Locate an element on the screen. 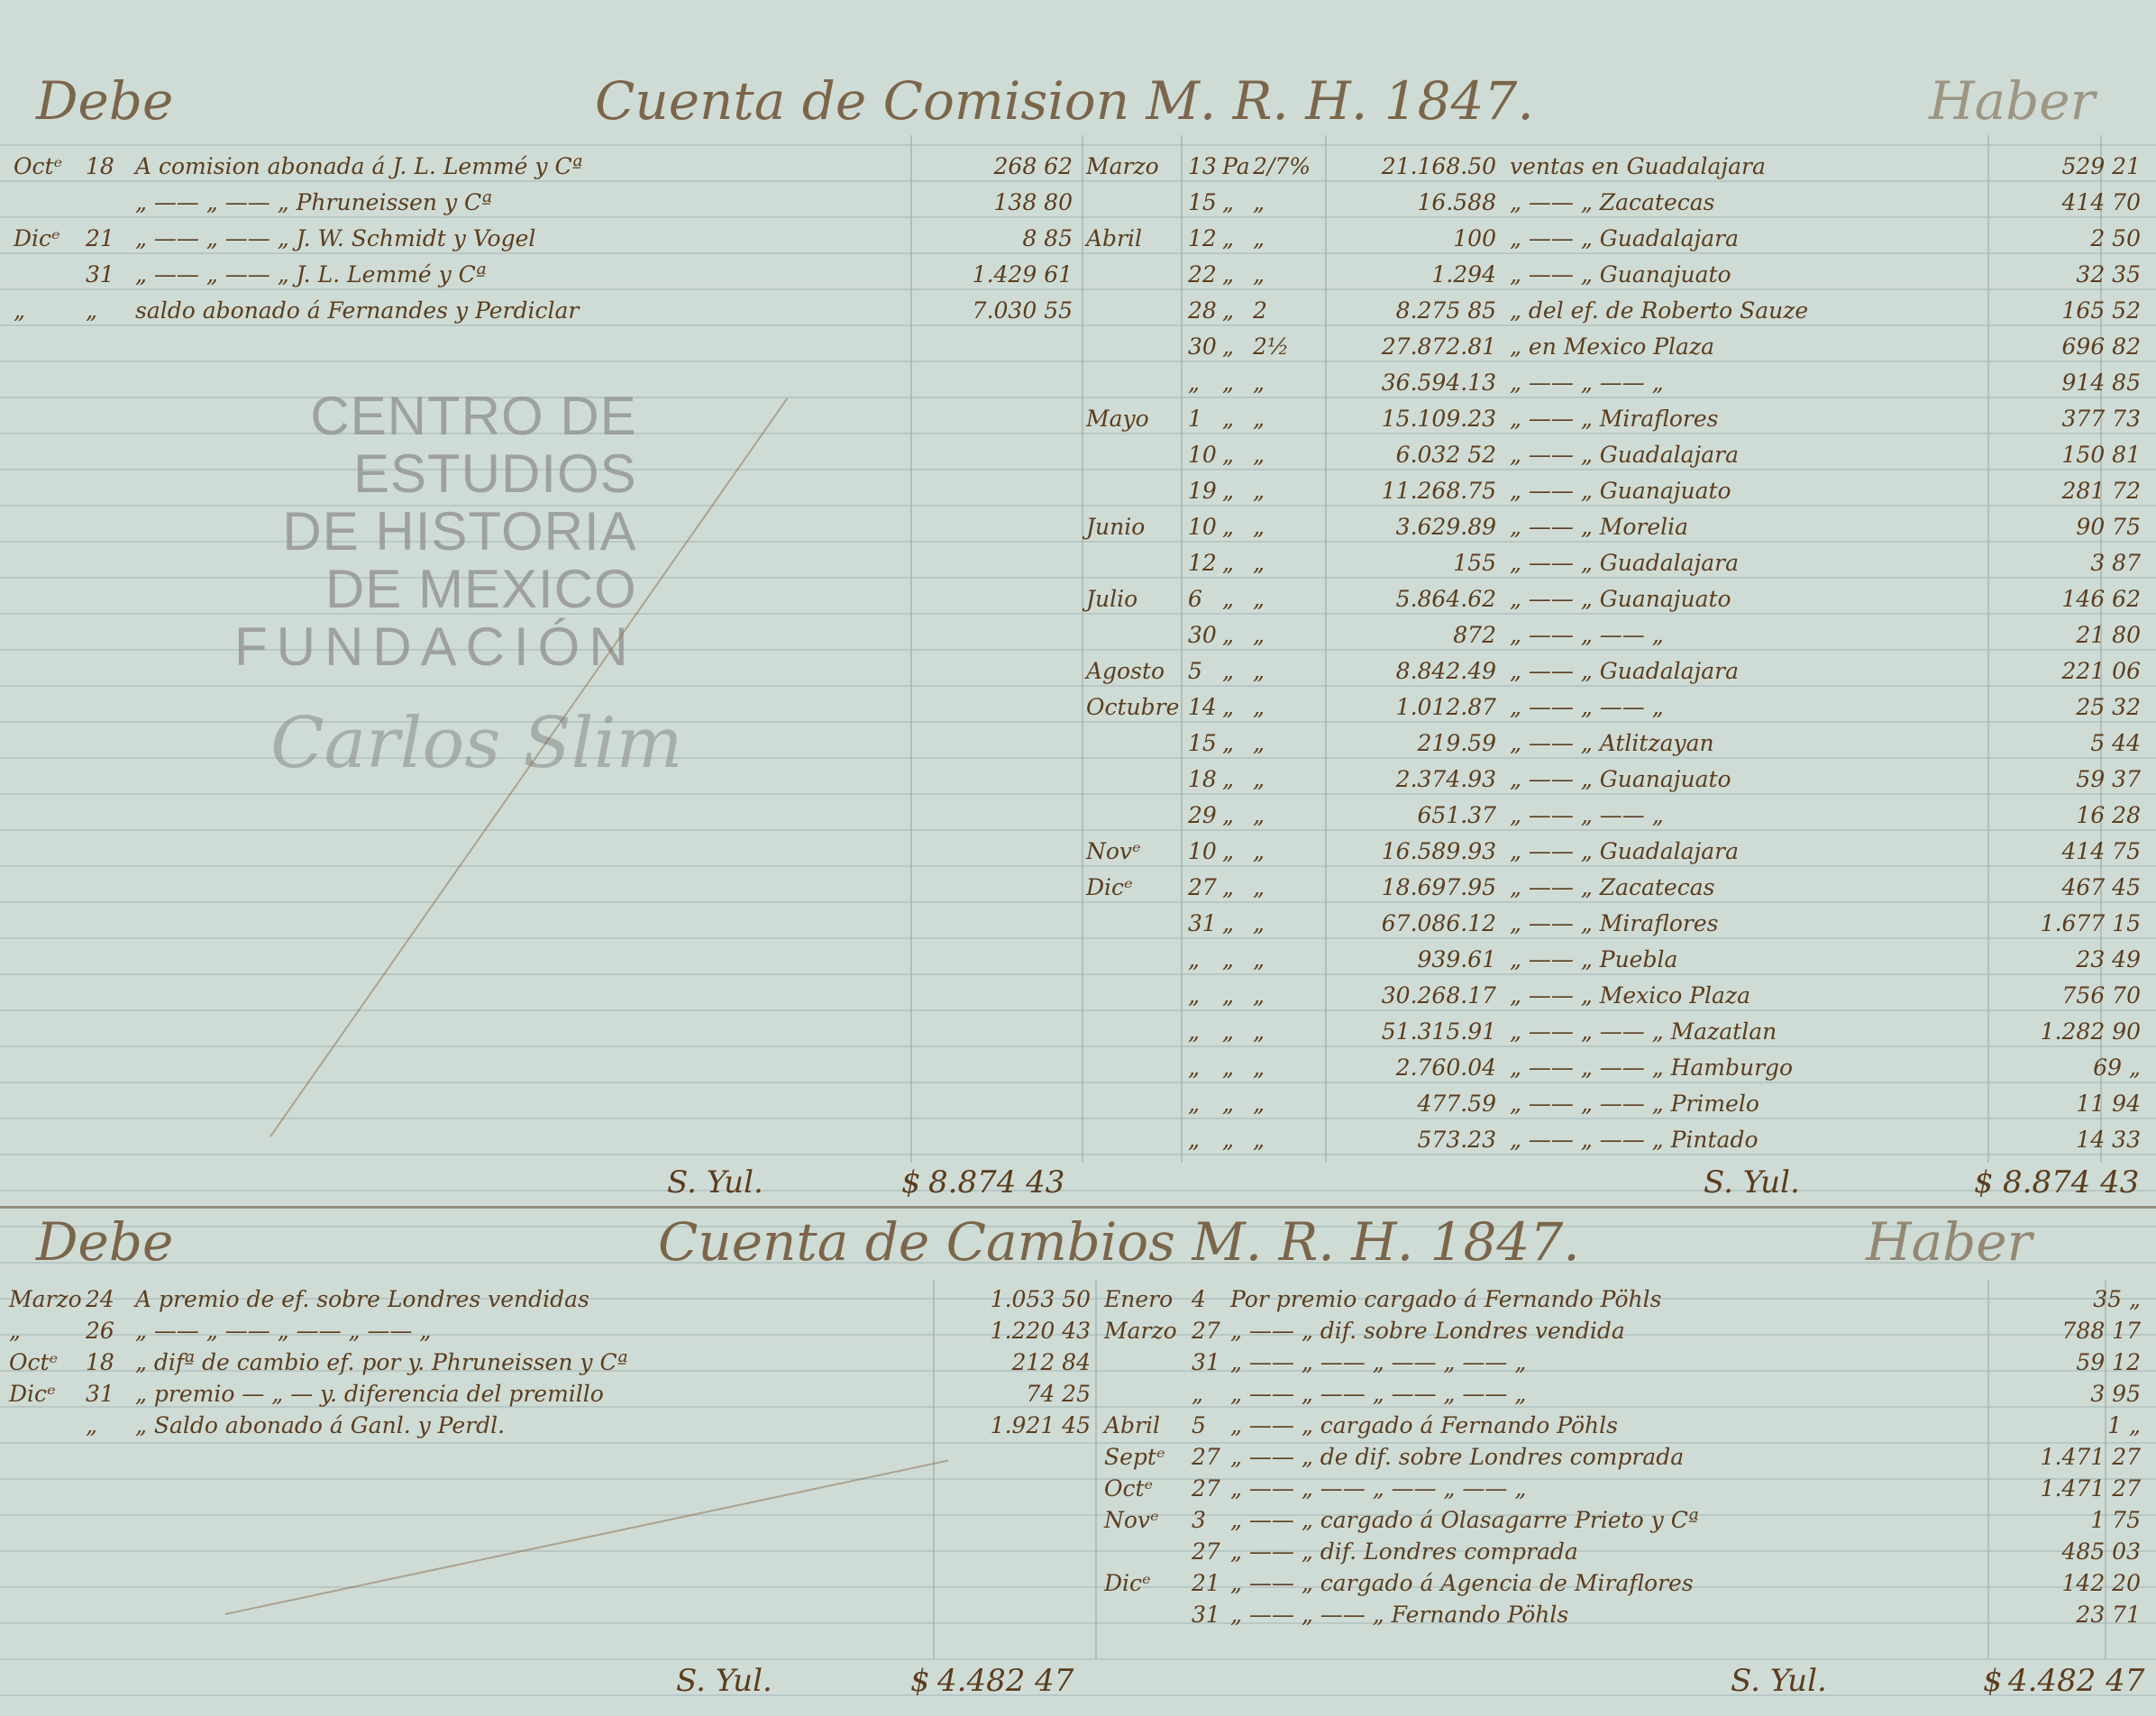  entry-desc: A premio de ef. sobre Londres vendidas is located at coordinates (362, 1299).